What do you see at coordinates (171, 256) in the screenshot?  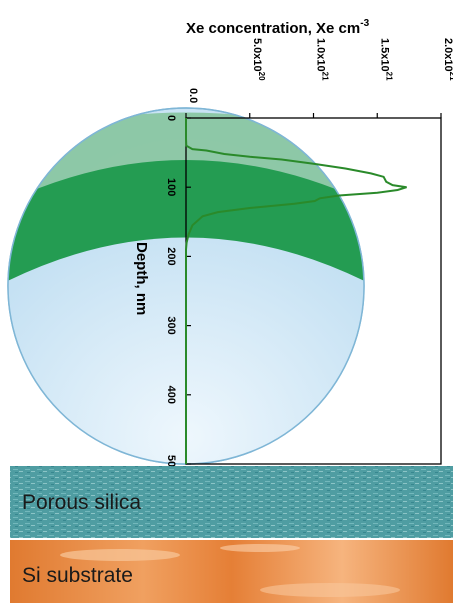 I see `y-tick-label-2: 200` at bounding box center [171, 256].